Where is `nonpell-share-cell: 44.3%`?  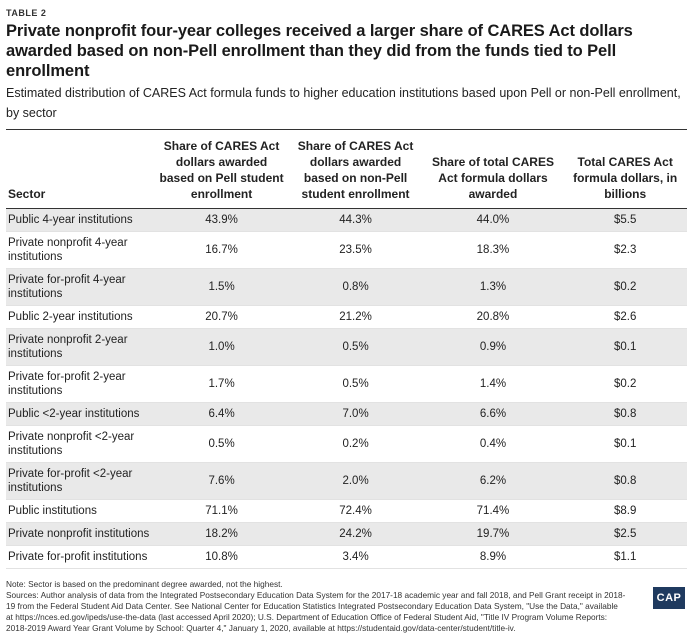 nonpell-share-cell: 44.3% is located at coordinates (355, 220).